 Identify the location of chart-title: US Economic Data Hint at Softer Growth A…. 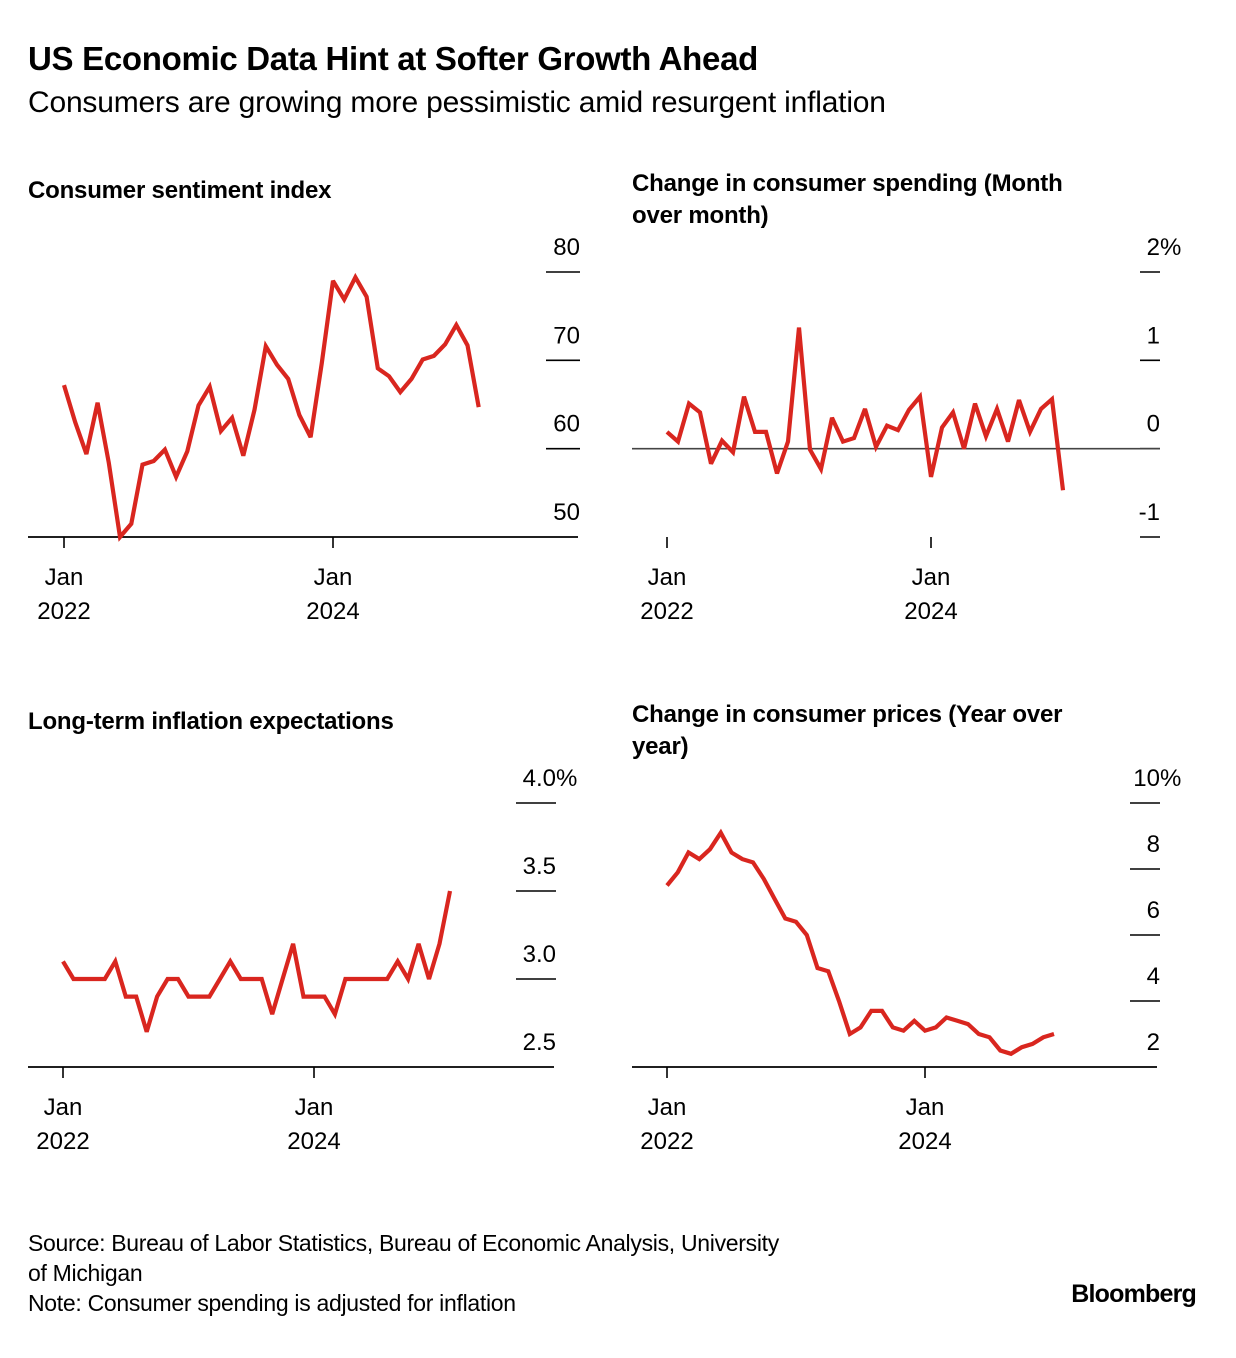
(393, 58).